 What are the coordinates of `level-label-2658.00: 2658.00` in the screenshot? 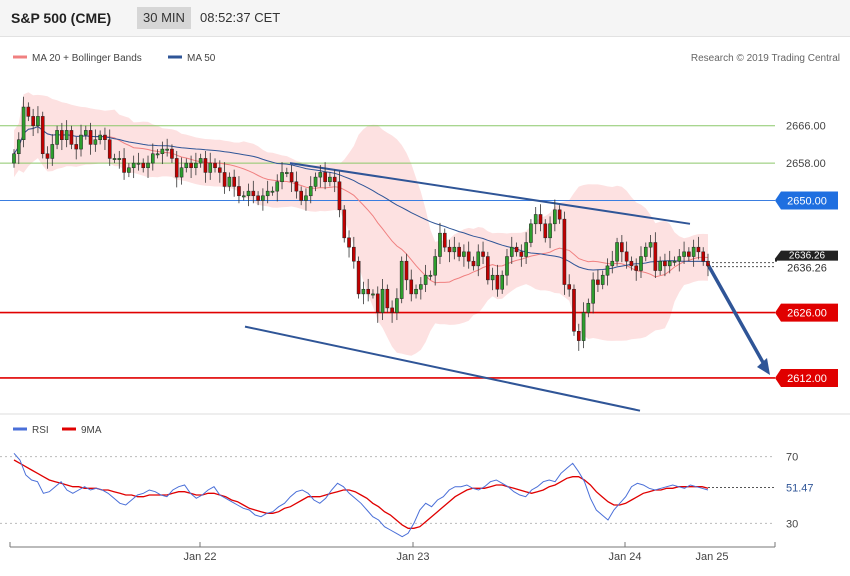 It's located at (806, 164).